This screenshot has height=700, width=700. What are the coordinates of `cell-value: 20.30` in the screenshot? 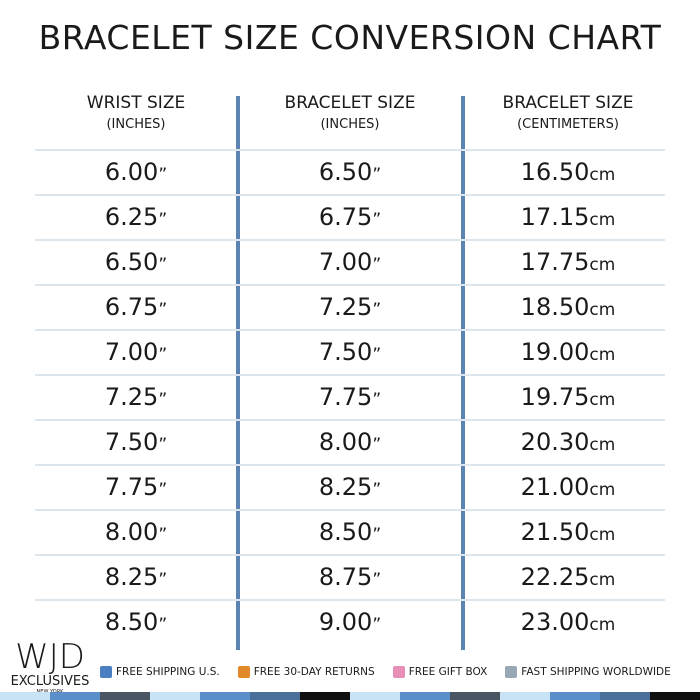 It's located at (555, 442).